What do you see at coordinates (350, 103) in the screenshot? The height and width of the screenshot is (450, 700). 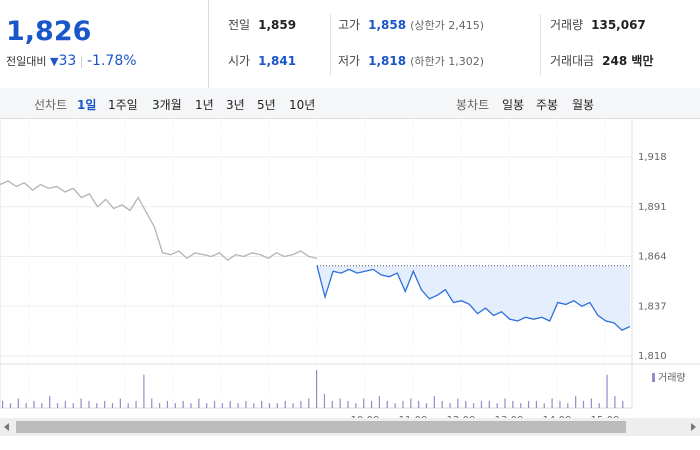 I see `tab-bar: 선차트 1일 1주일 3개월 1년 3년 5년 10년 봉차트 일봉 주봉 월봉` at bounding box center [350, 103].